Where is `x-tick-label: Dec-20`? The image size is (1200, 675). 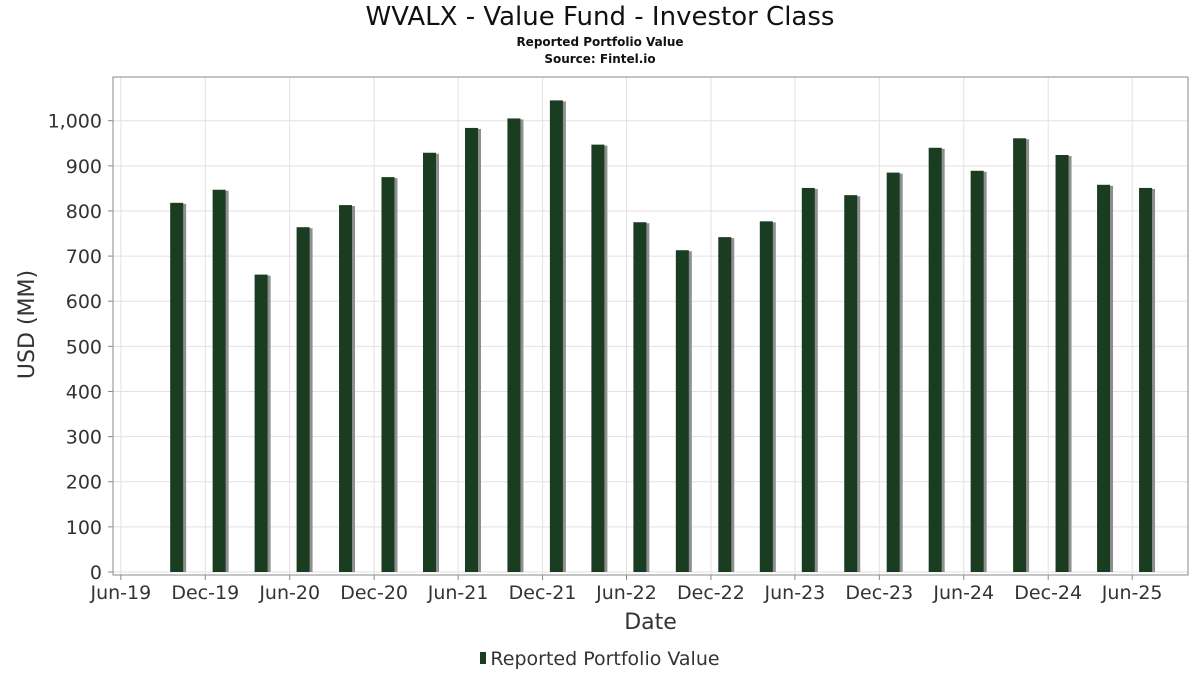 x-tick-label: Dec-20 is located at coordinates (374, 593).